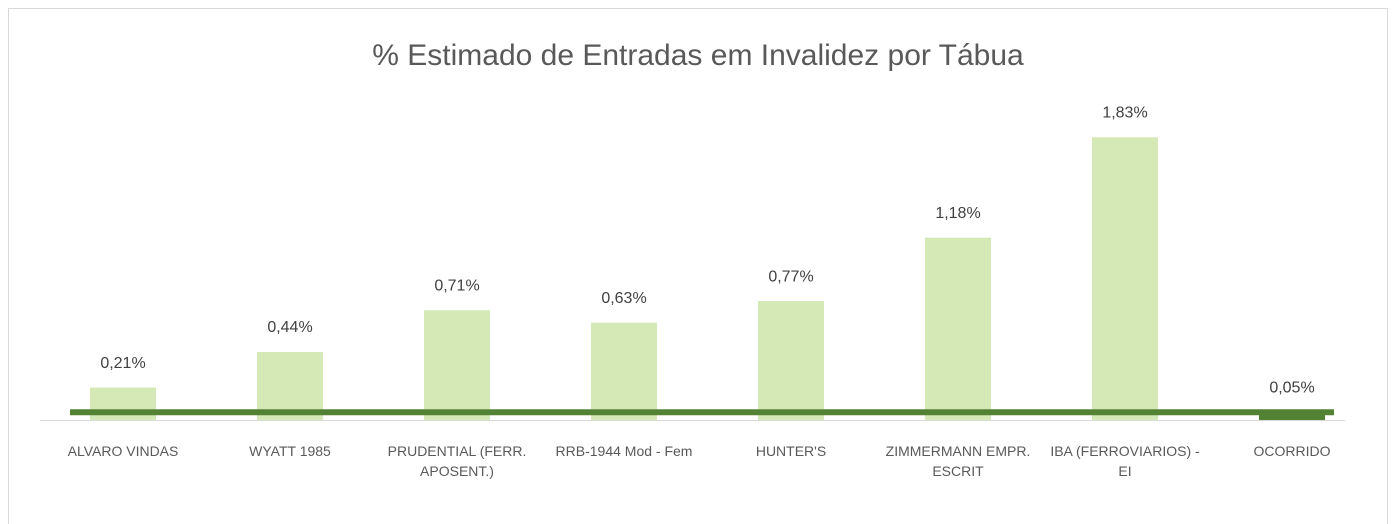  Describe the element at coordinates (1291, 387) in the screenshot. I see `data-label: 0,05%` at that location.